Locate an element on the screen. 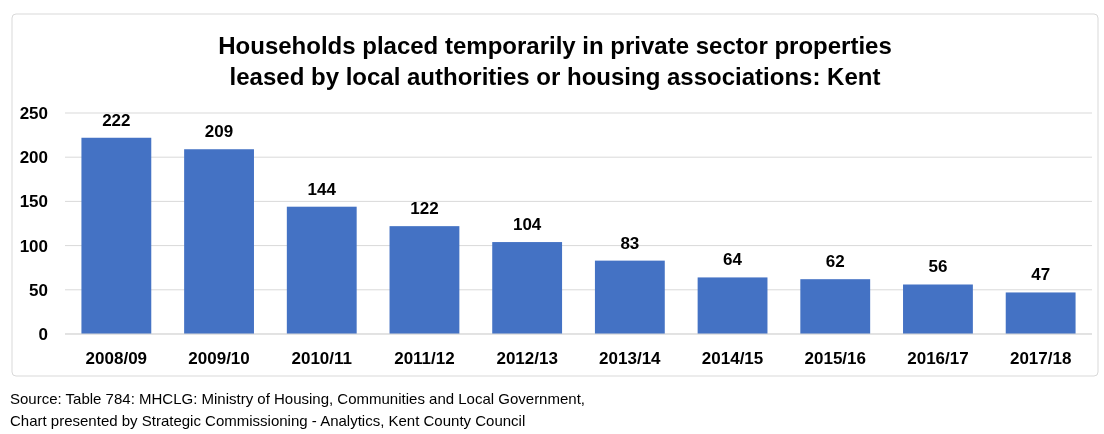  y-tick-label: 50 is located at coordinates (38, 290).